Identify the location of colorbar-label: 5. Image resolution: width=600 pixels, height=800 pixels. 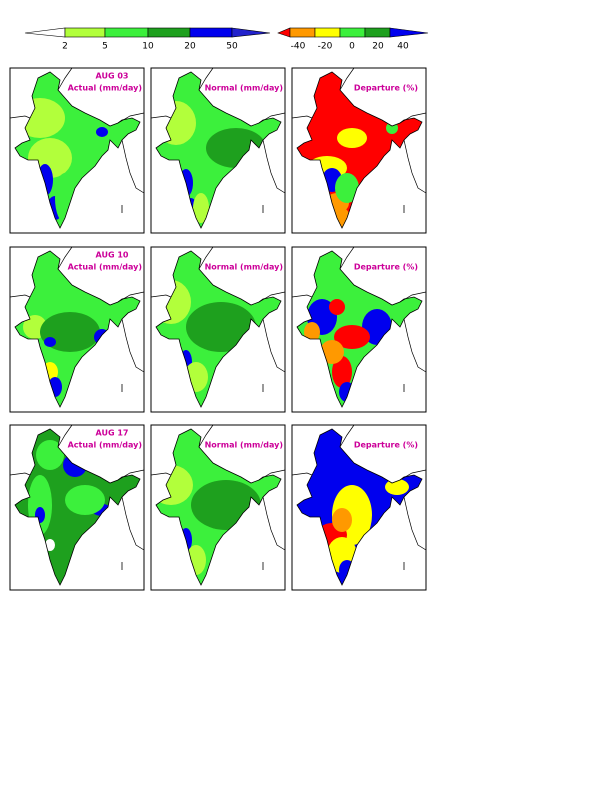
(105, 47).